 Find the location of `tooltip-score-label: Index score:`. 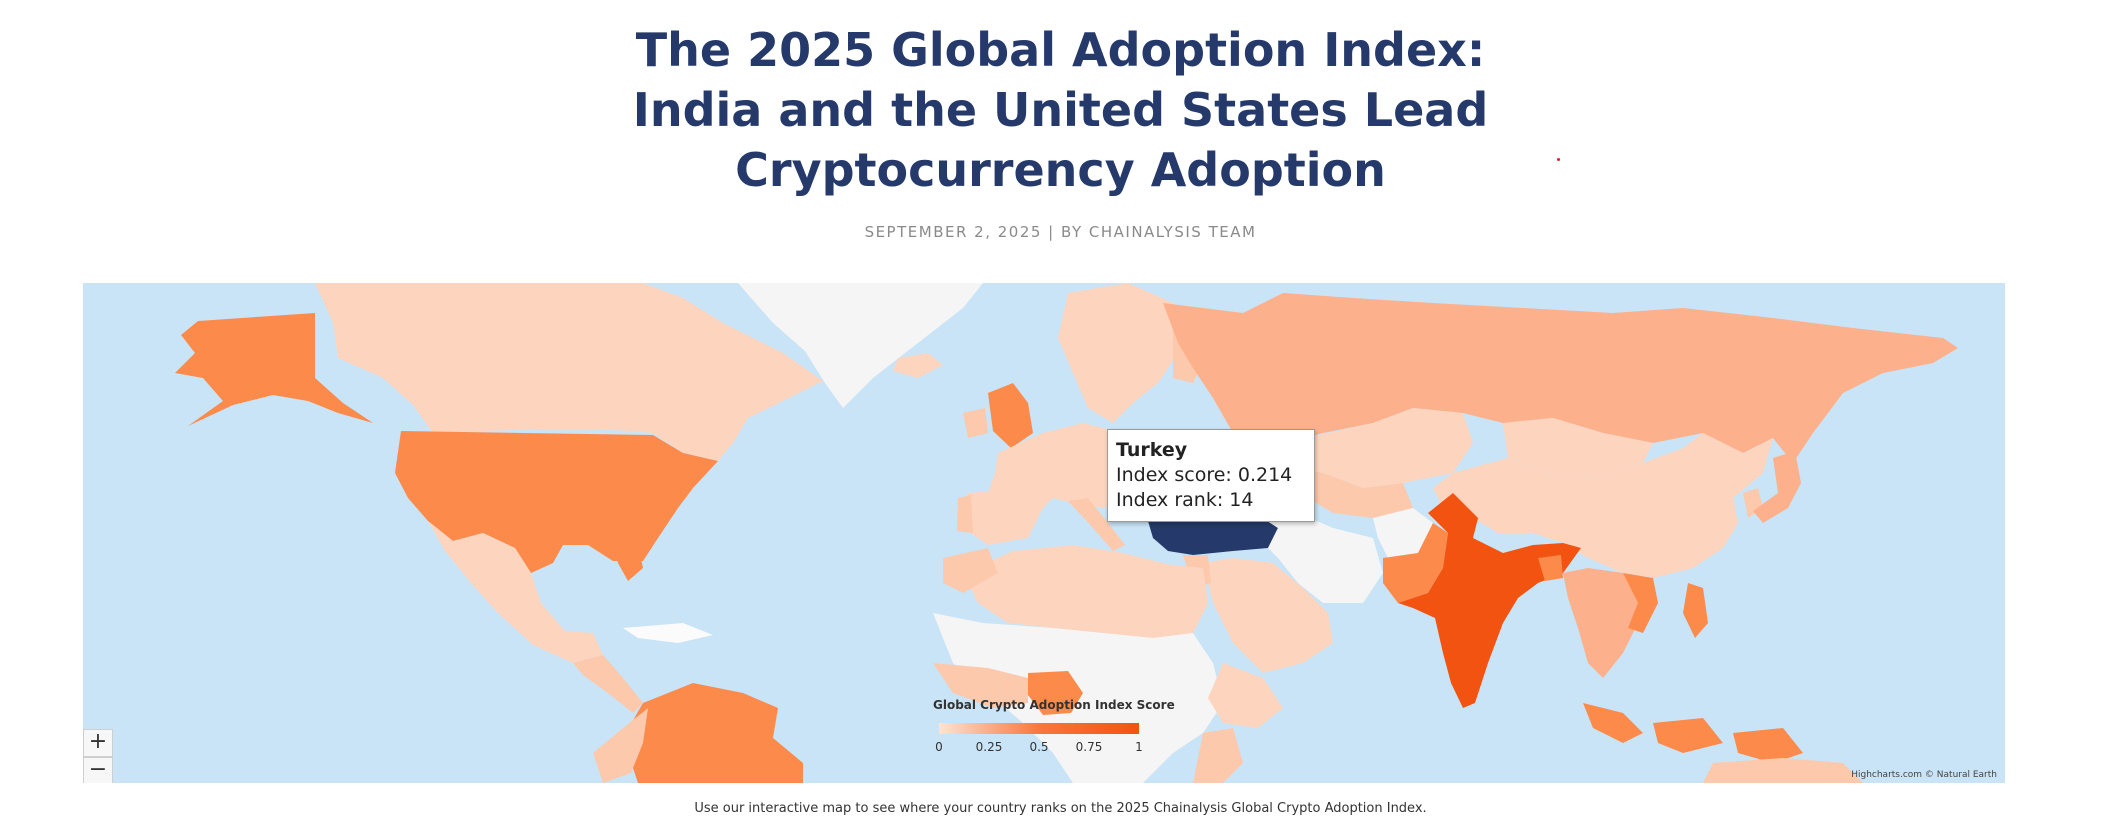

tooltip-score-label: Index score: is located at coordinates (1174, 475).